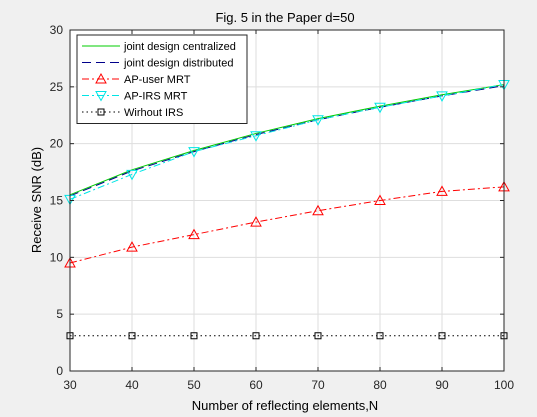 The height and width of the screenshot is (417, 537). I want to click on x-tick-label: 100, so click(504, 385).